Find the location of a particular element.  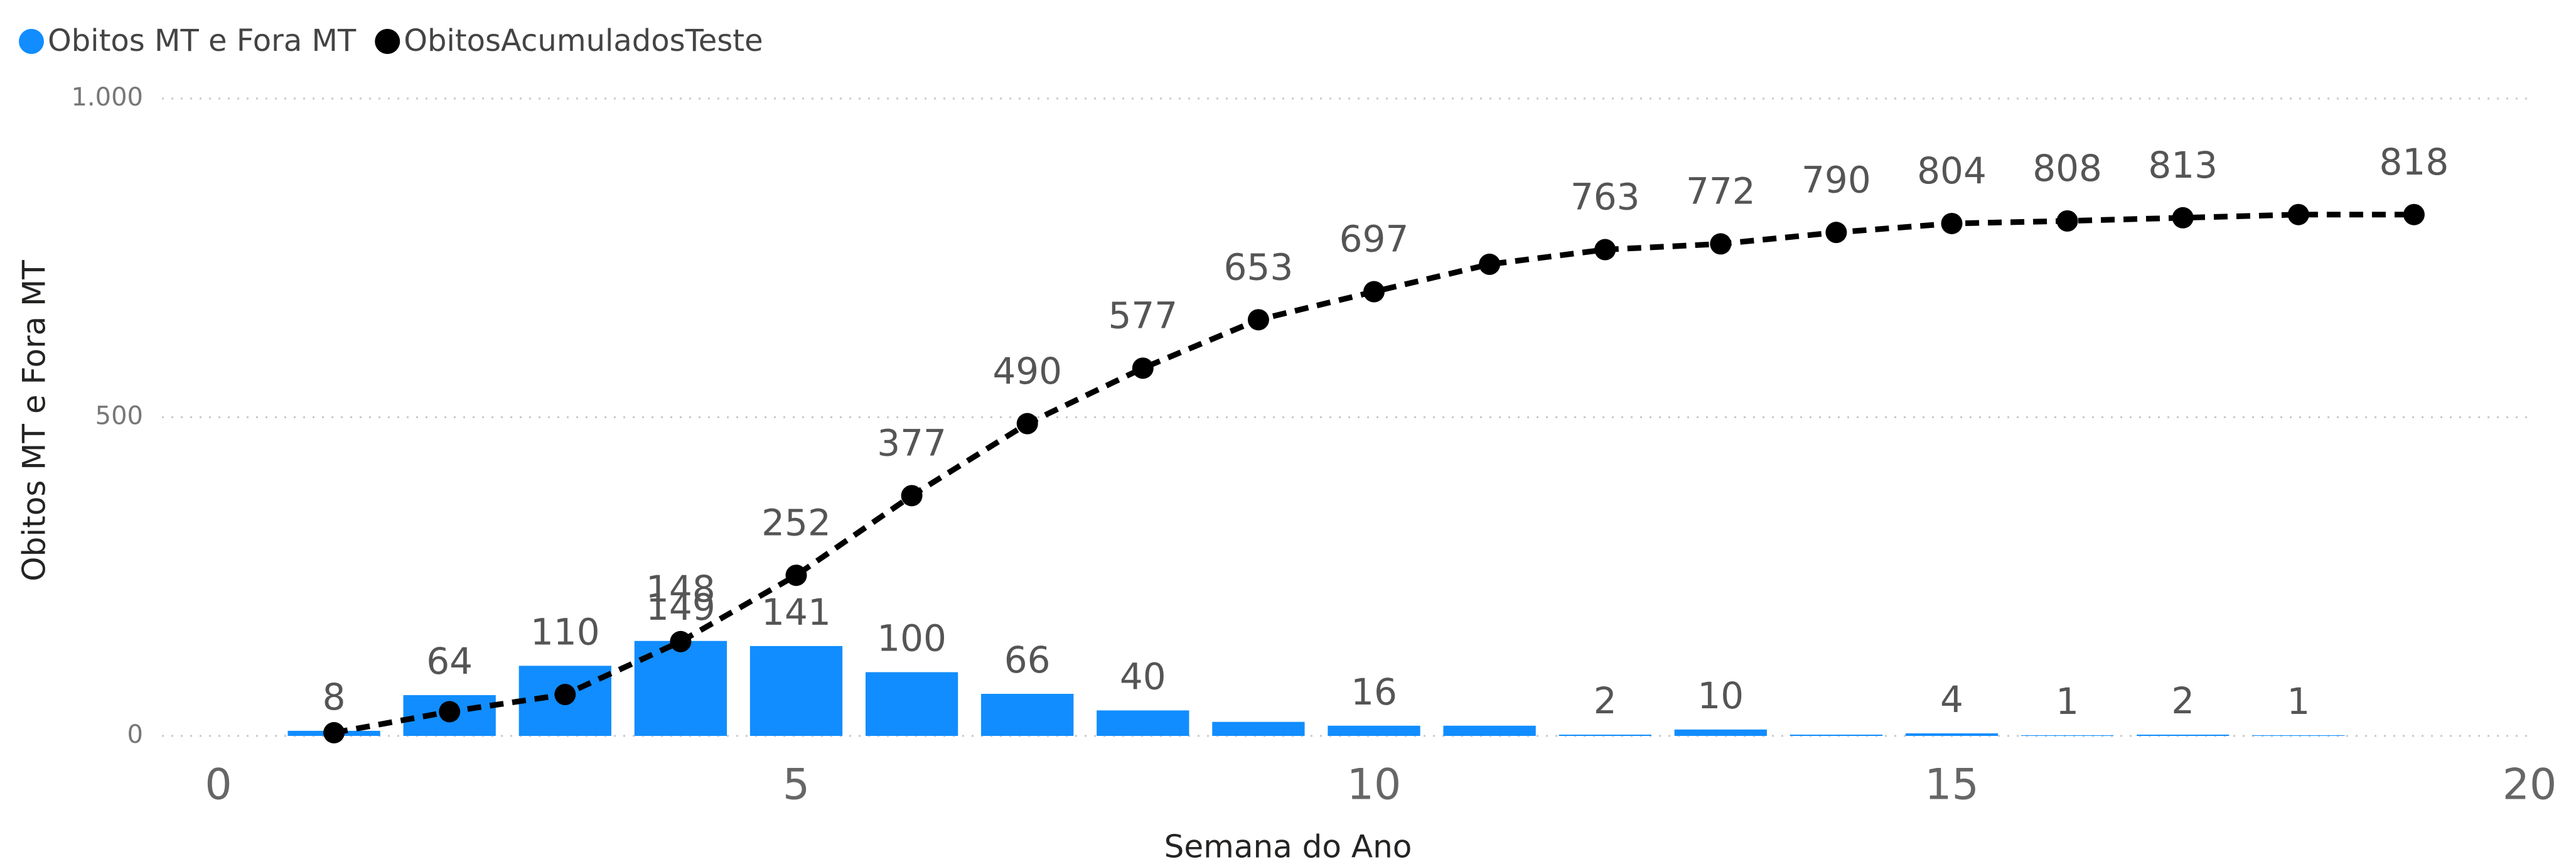

x-tick-label: 10 is located at coordinates (1374, 785).